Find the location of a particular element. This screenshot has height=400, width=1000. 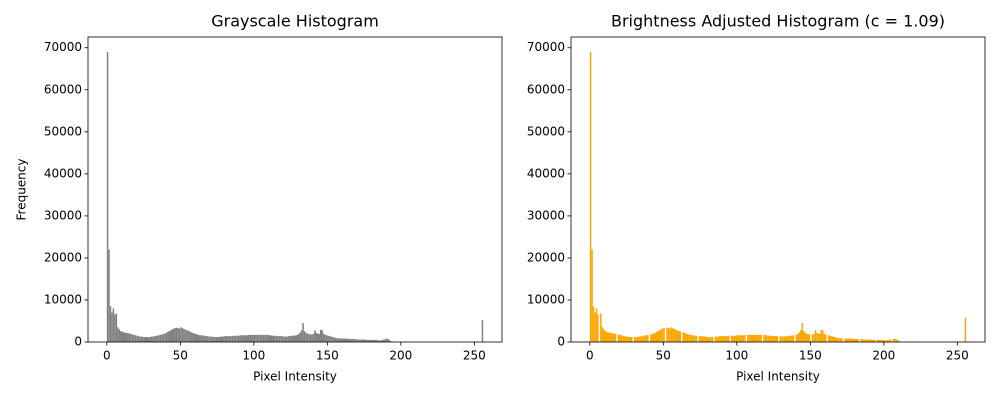

y-tick-label: 30000 is located at coordinates (546, 215).